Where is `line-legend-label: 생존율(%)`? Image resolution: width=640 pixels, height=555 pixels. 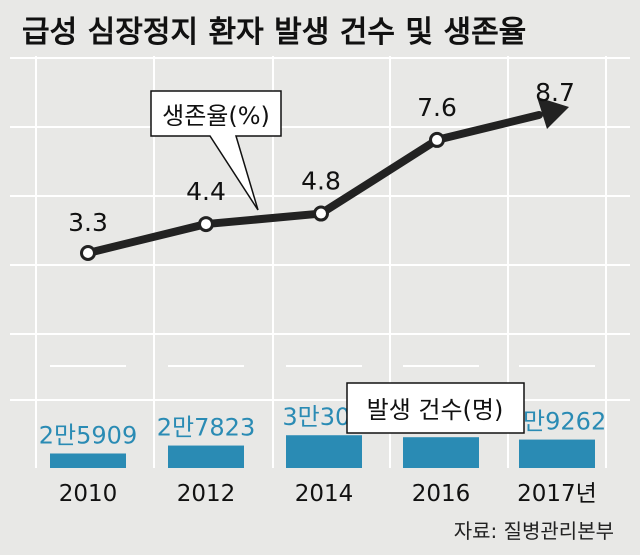
line-legend-label: 생존율(%) is located at coordinates (216, 116).